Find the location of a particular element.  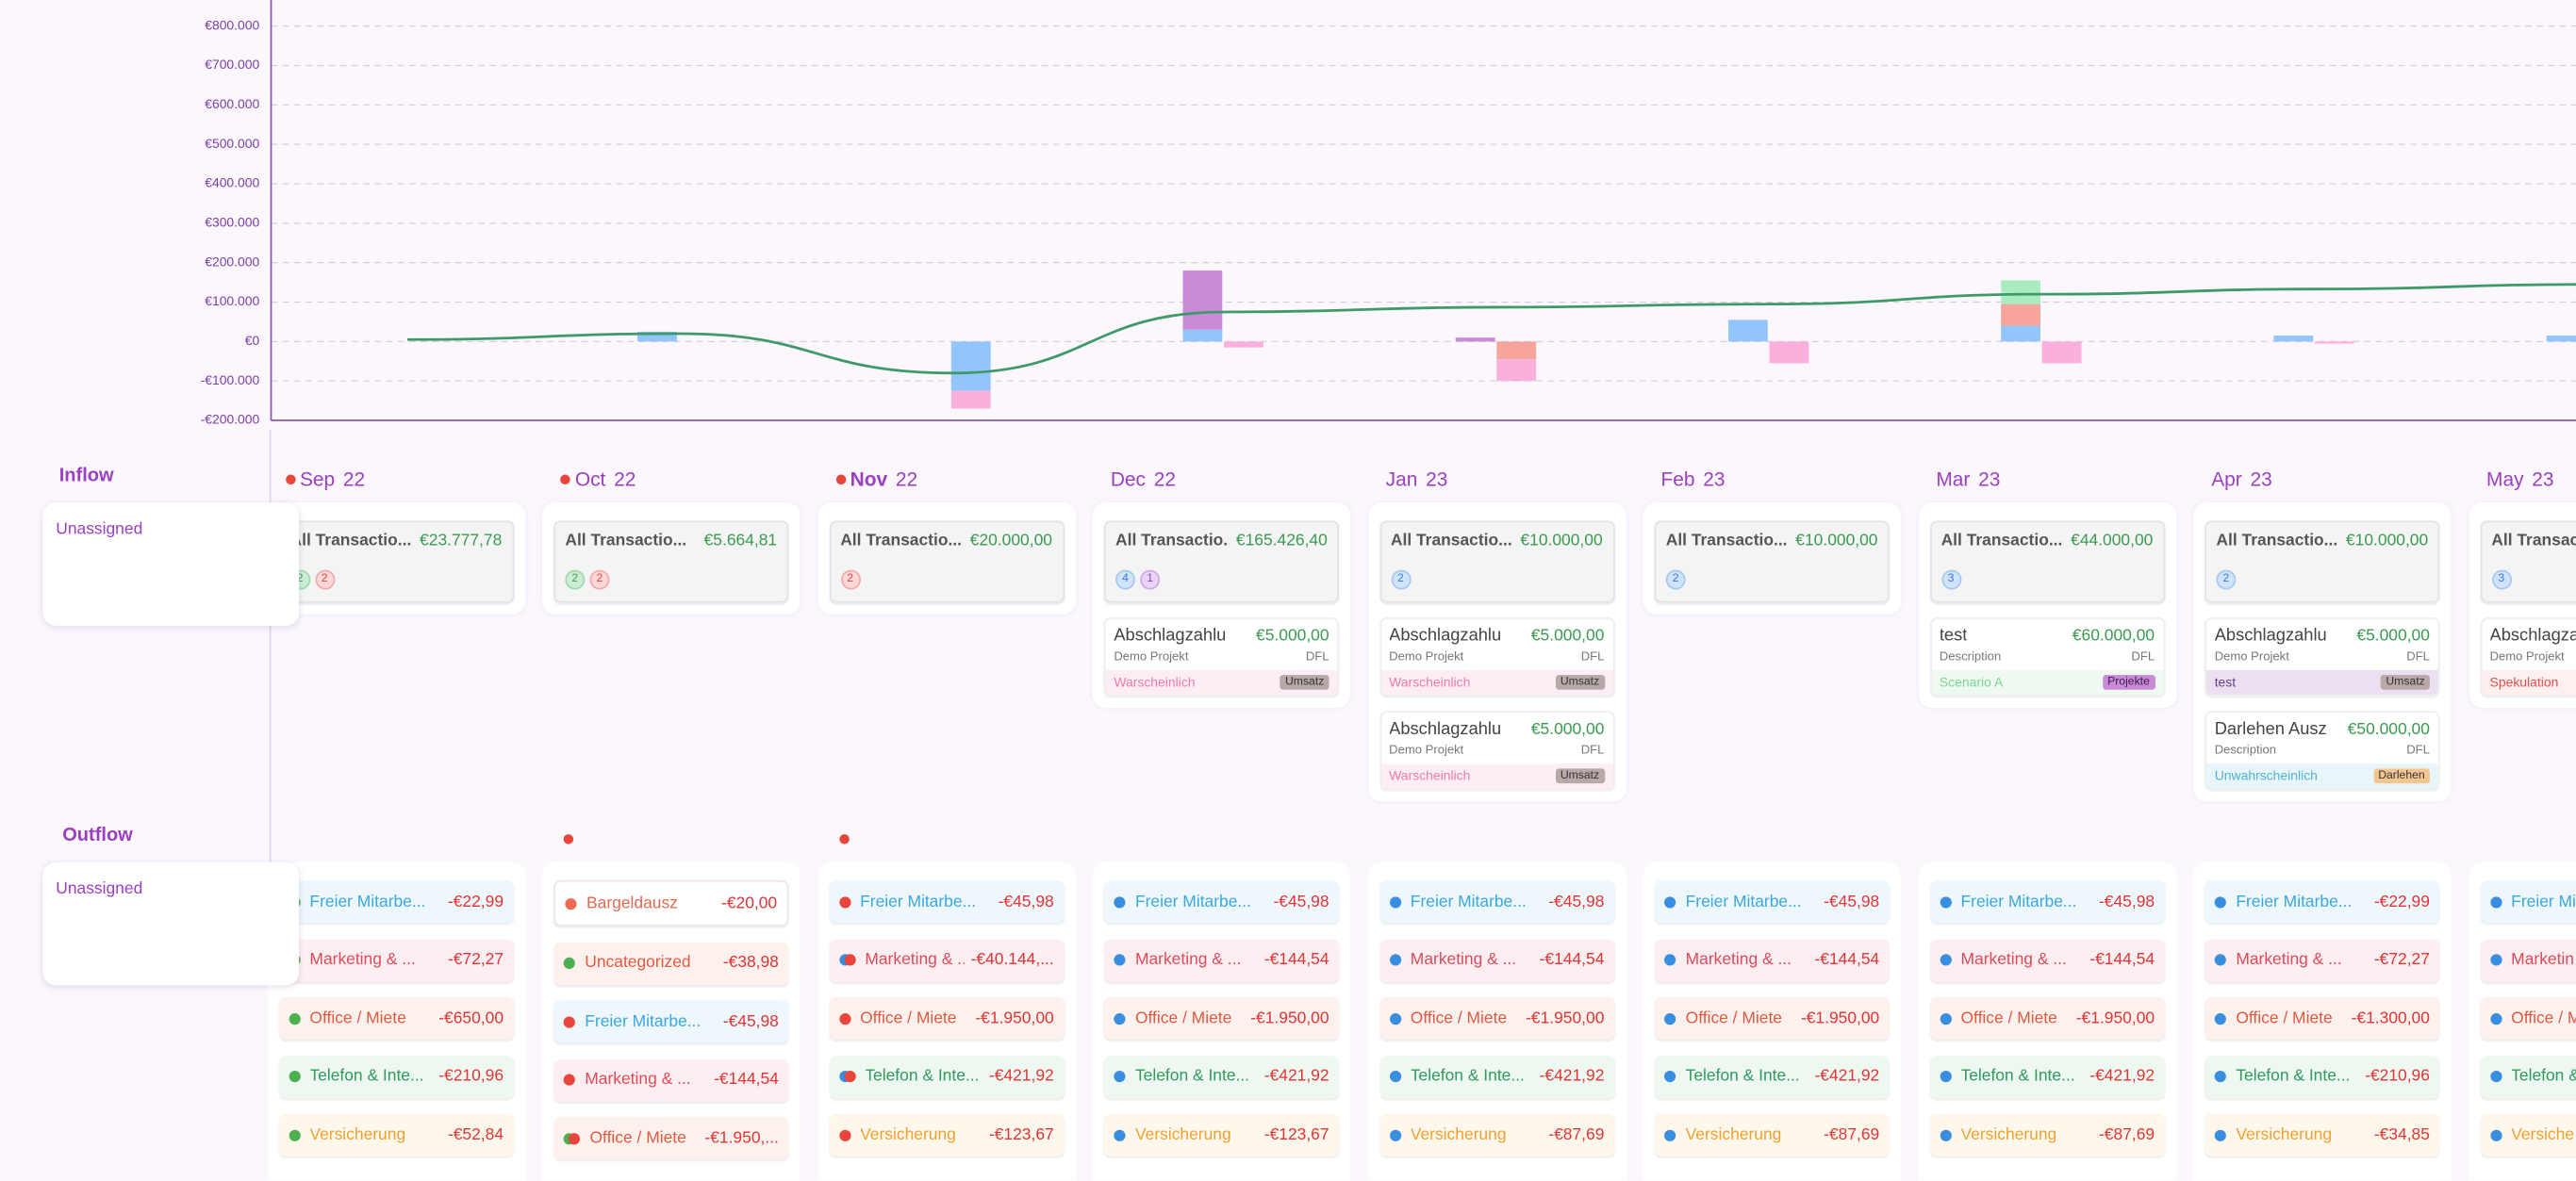

summary-card: All Transactio... €20.000,00 2 is located at coordinates (947, 562).